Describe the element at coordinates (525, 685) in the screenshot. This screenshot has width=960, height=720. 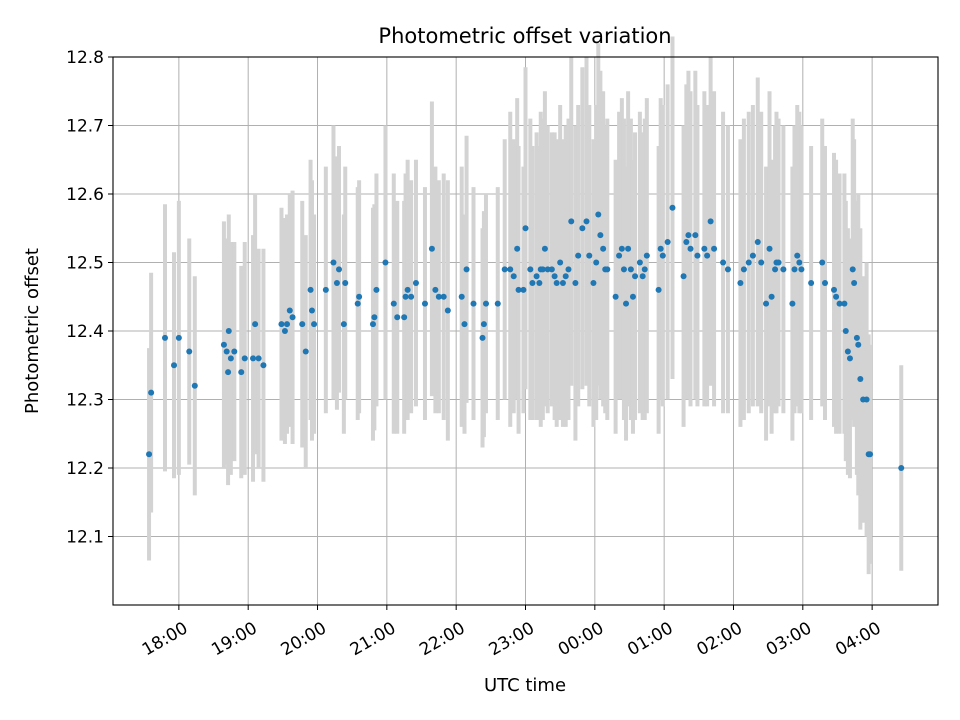
I see `x-axis-label: UTC time` at that location.